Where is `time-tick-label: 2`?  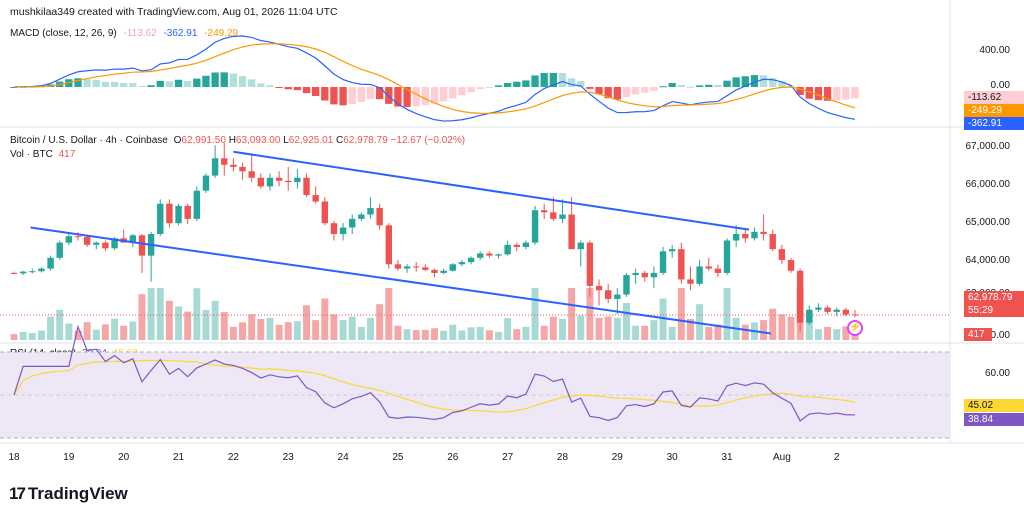 time-tick-label: 2 is located at coordinates (836, 457).